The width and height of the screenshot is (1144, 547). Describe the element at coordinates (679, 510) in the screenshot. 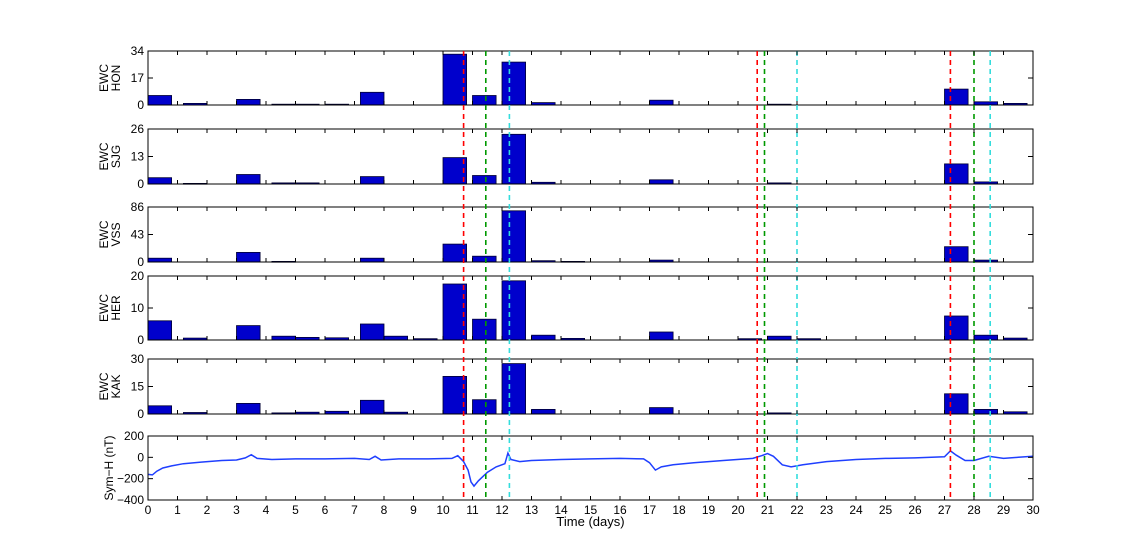

I see `xtick-label-19: 18` at that location.